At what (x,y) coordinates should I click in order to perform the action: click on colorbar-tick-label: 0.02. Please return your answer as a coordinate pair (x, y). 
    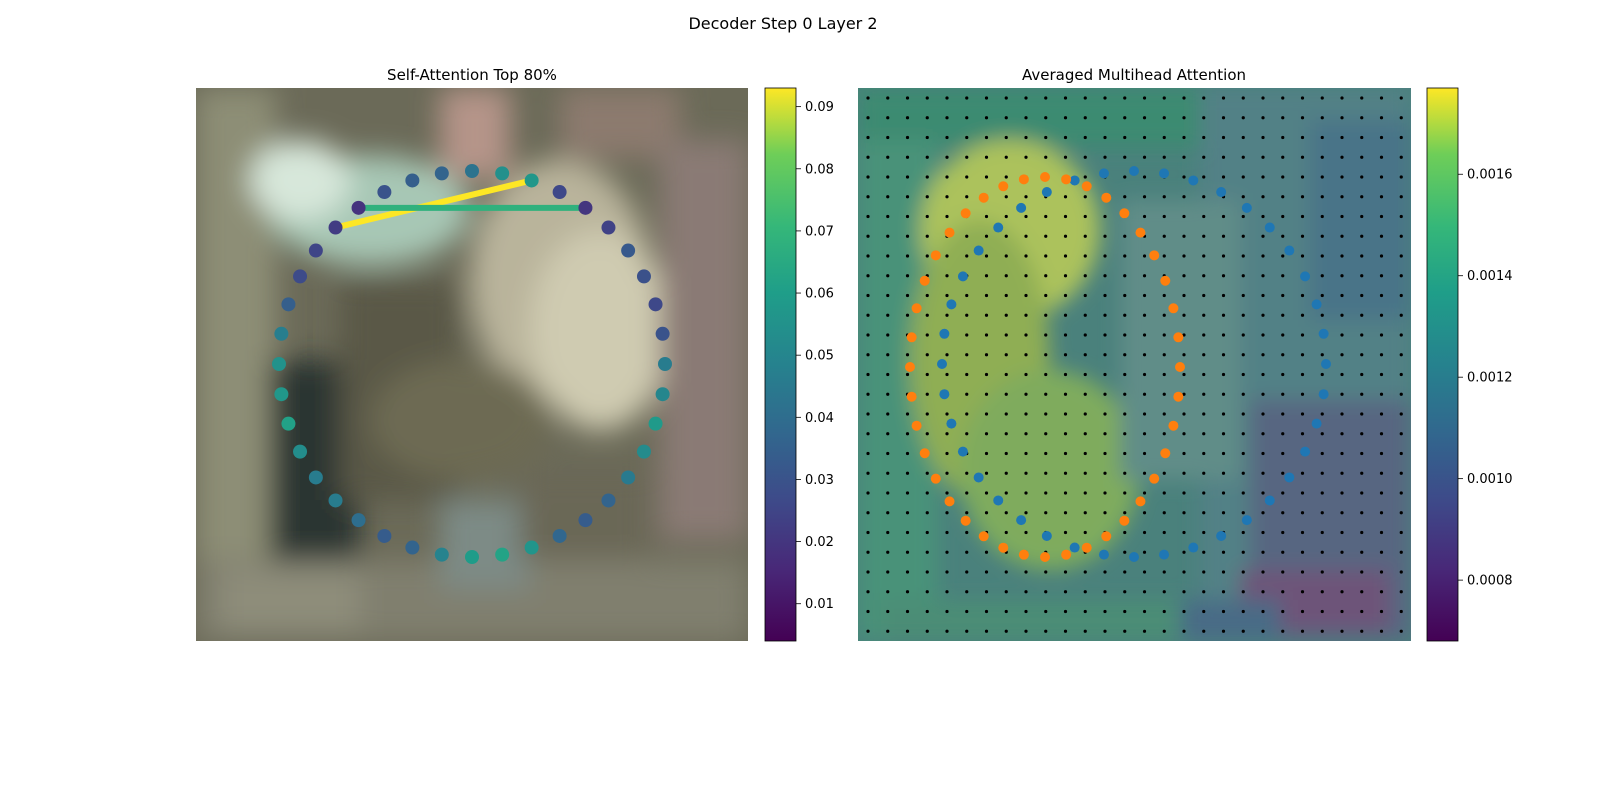
    Looking at the image, I should click on (819, 542).